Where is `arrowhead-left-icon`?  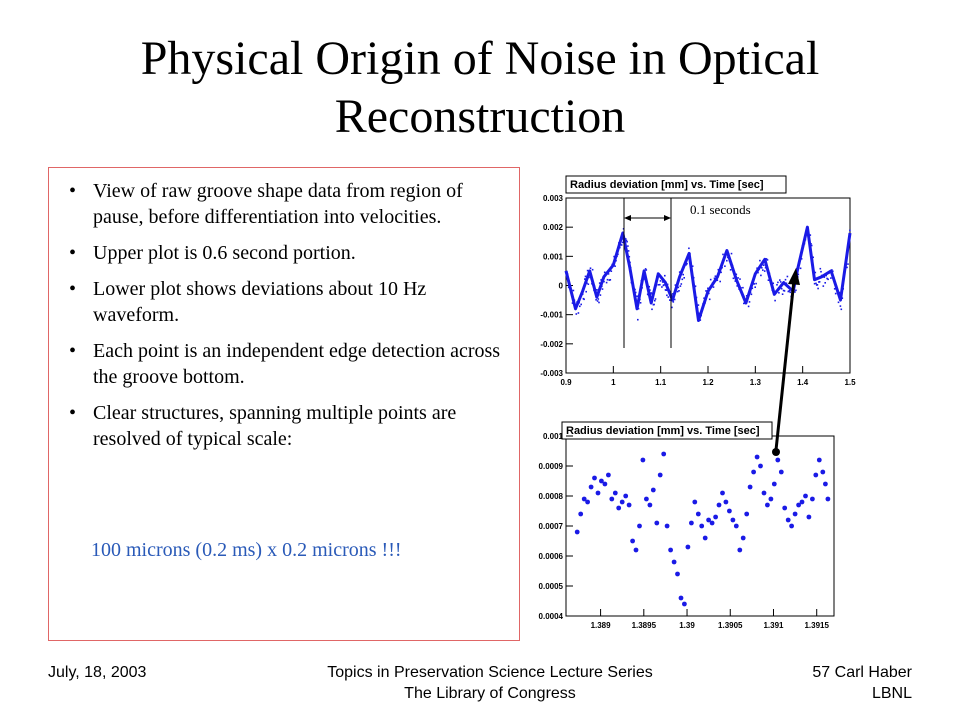
arrowhead-left-icon is located at coordinates (627, 218).